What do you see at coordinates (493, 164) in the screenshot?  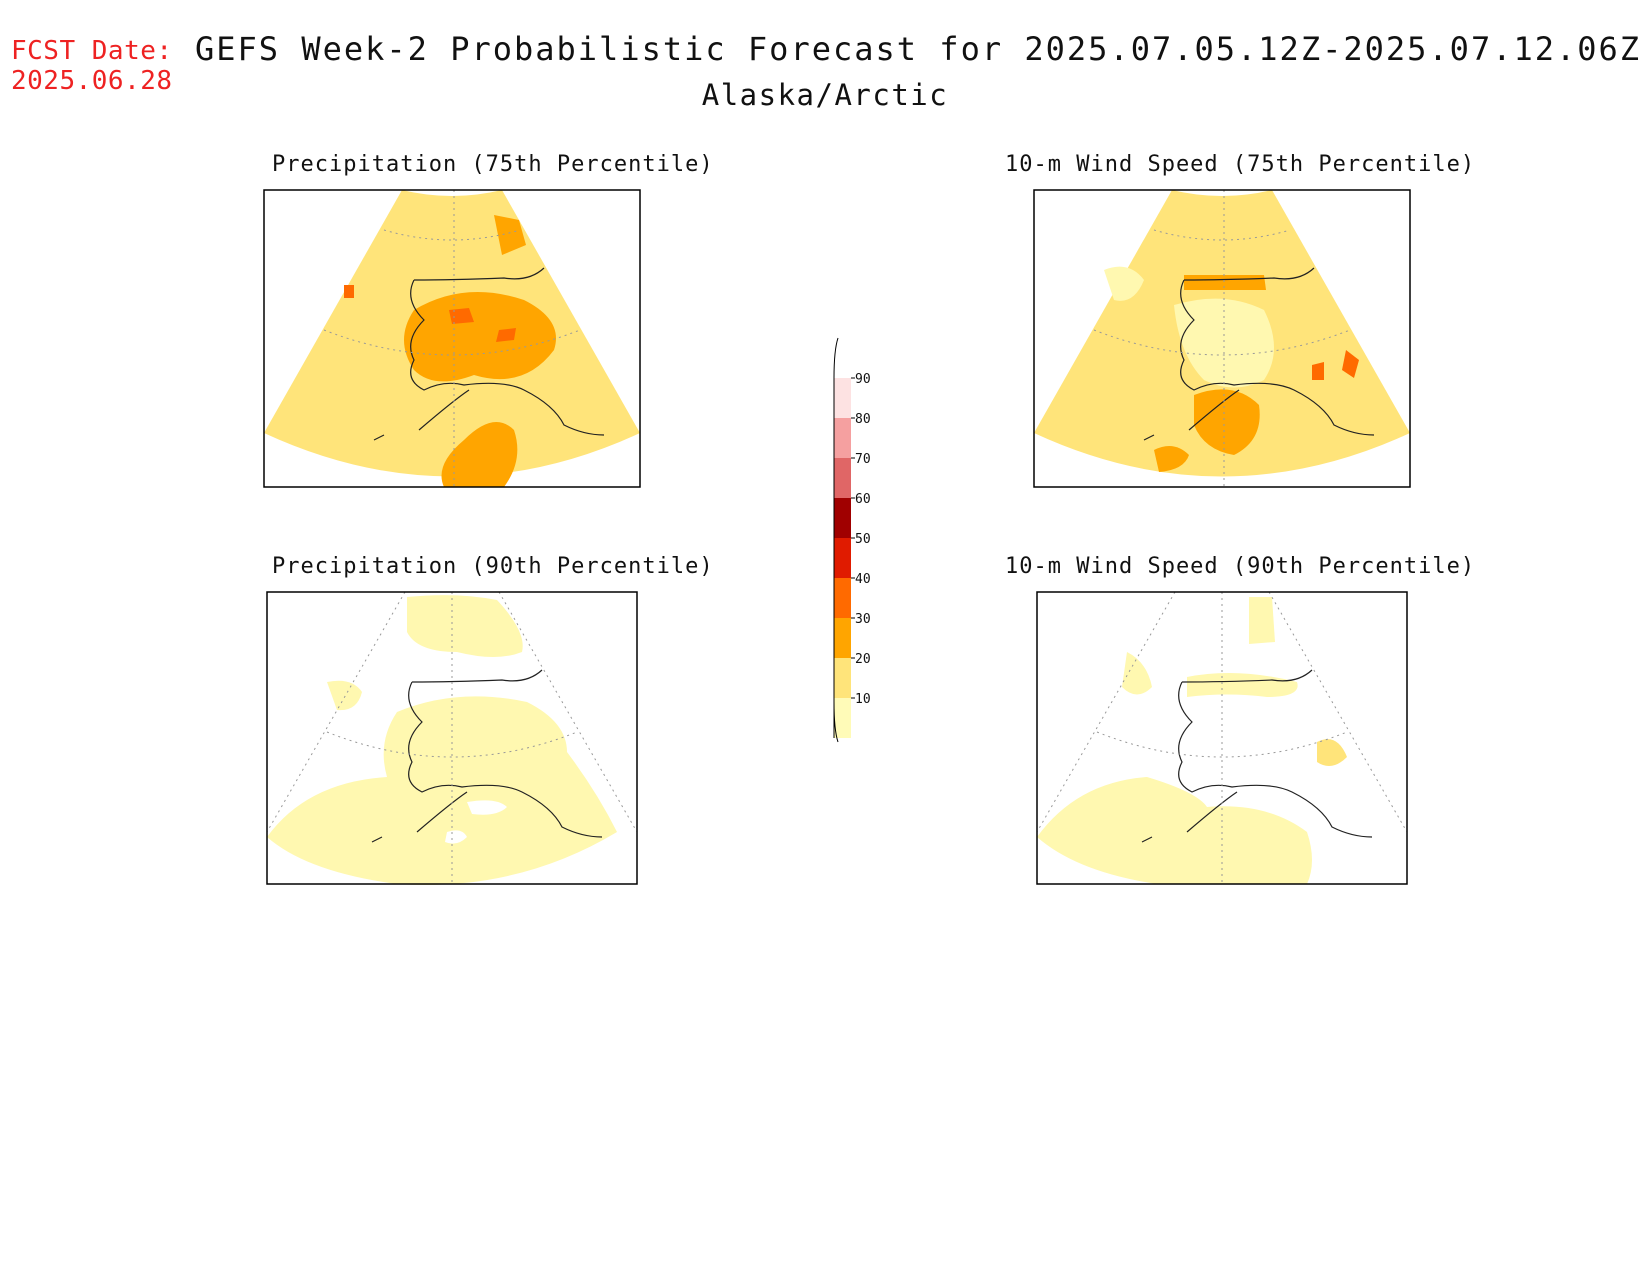 I see `panel-title-precip-75: Precipitation (75th Percentile)` at bounding box center [493, 164].